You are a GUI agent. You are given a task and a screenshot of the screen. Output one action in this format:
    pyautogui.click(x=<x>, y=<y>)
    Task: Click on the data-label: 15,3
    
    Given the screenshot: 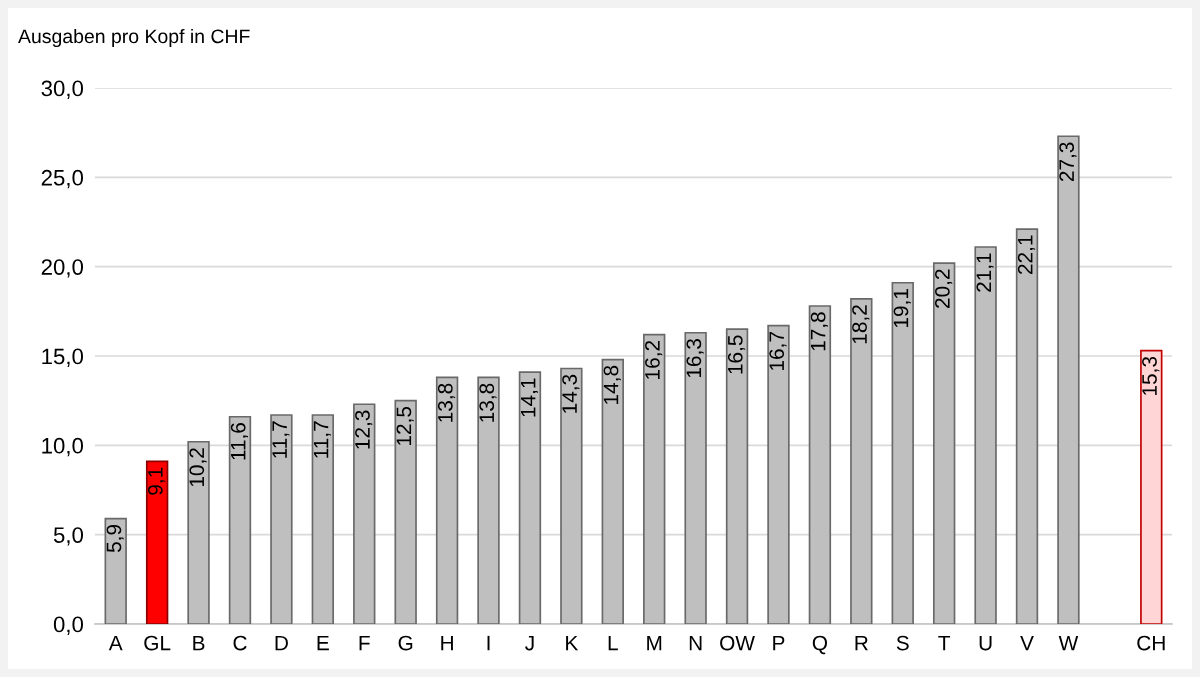 What is the action you would take?
    pyautogui.click(x=1151, y=375)
    